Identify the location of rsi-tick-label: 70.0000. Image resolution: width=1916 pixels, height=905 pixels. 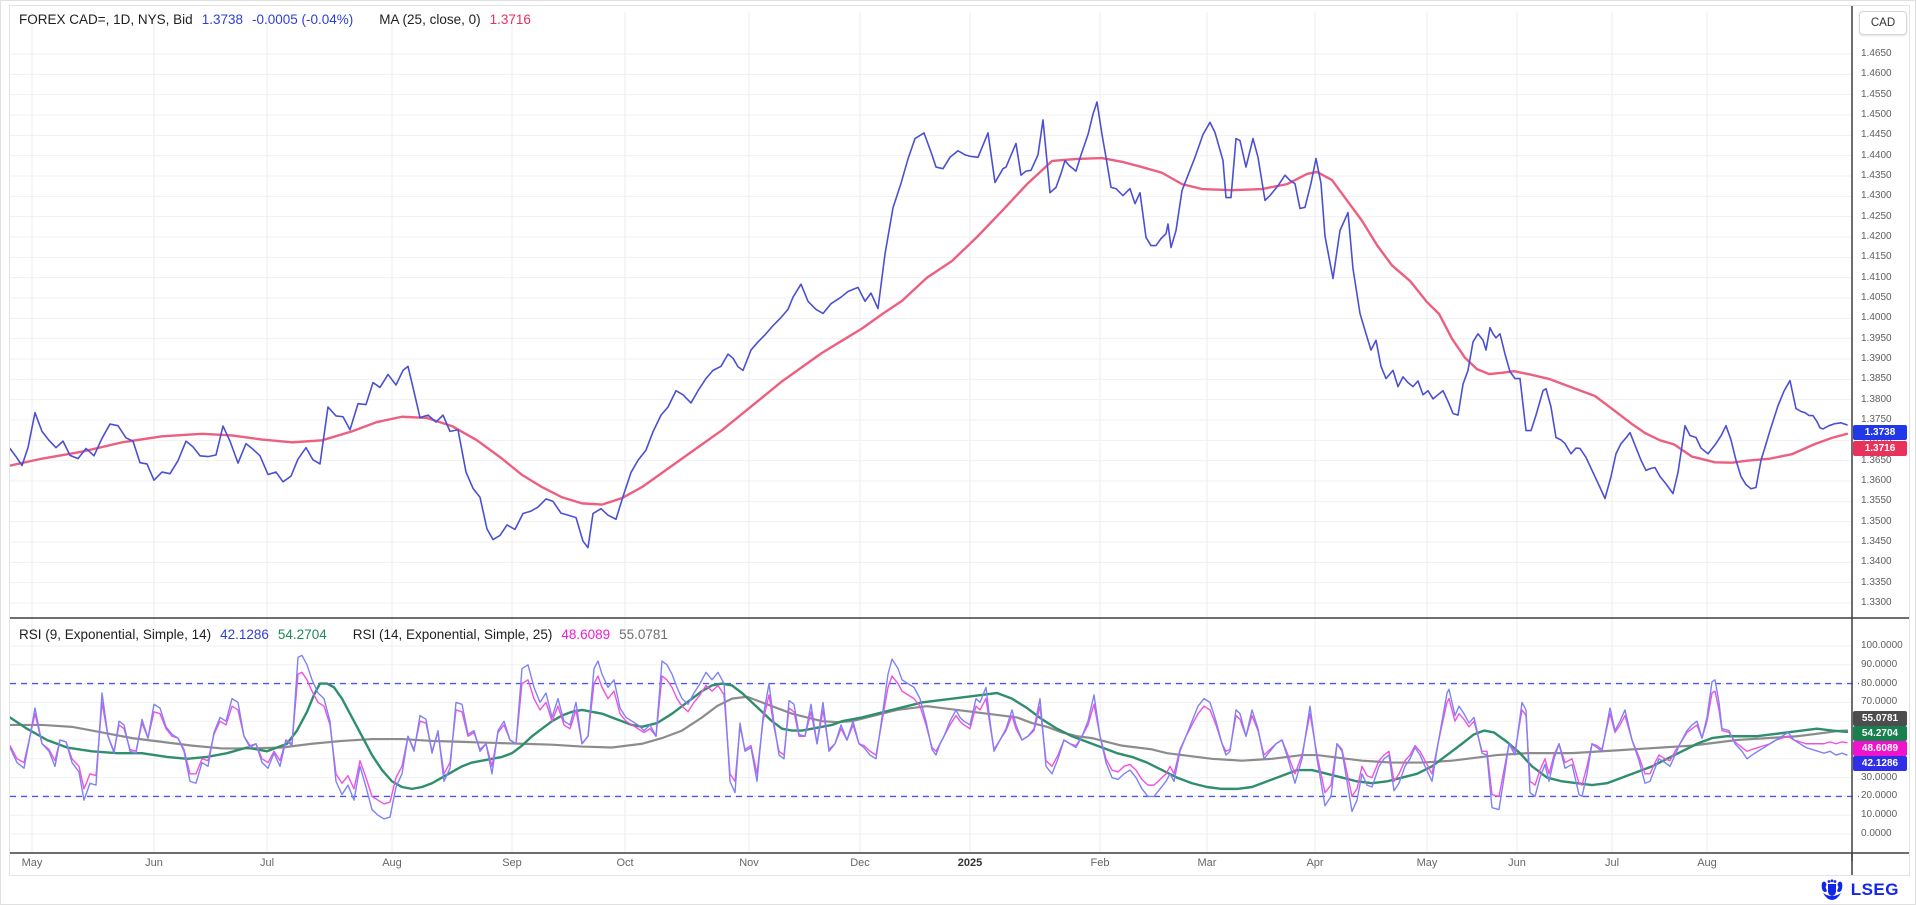
(1879, 702).